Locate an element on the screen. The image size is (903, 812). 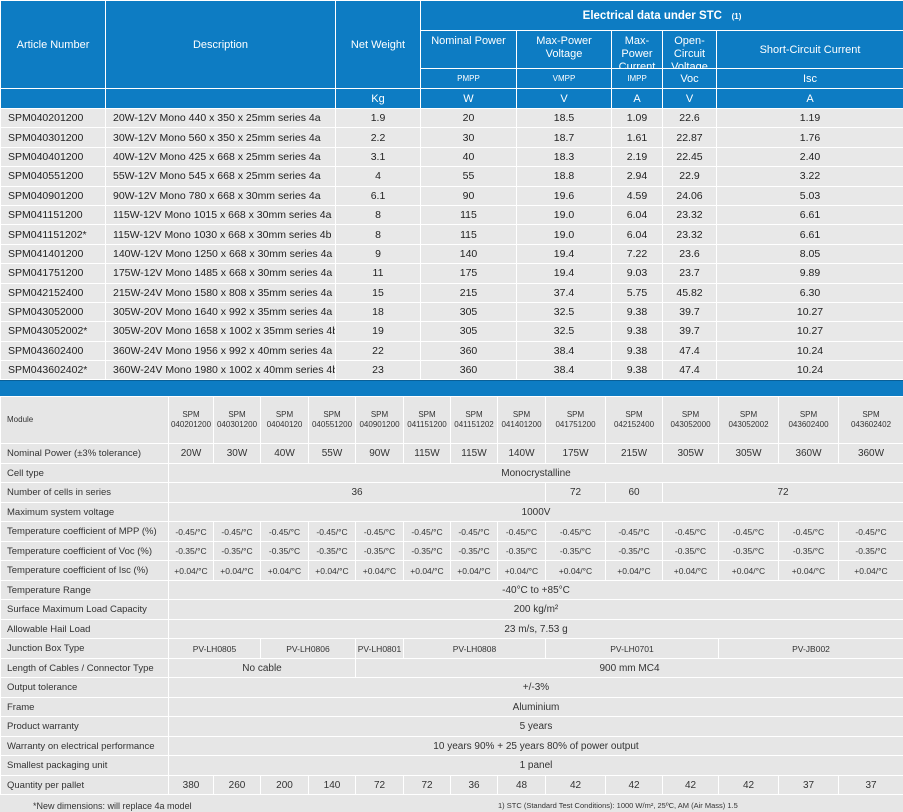
cell-short-circuit-current: 10.24 is located at coordinates (809, 370).